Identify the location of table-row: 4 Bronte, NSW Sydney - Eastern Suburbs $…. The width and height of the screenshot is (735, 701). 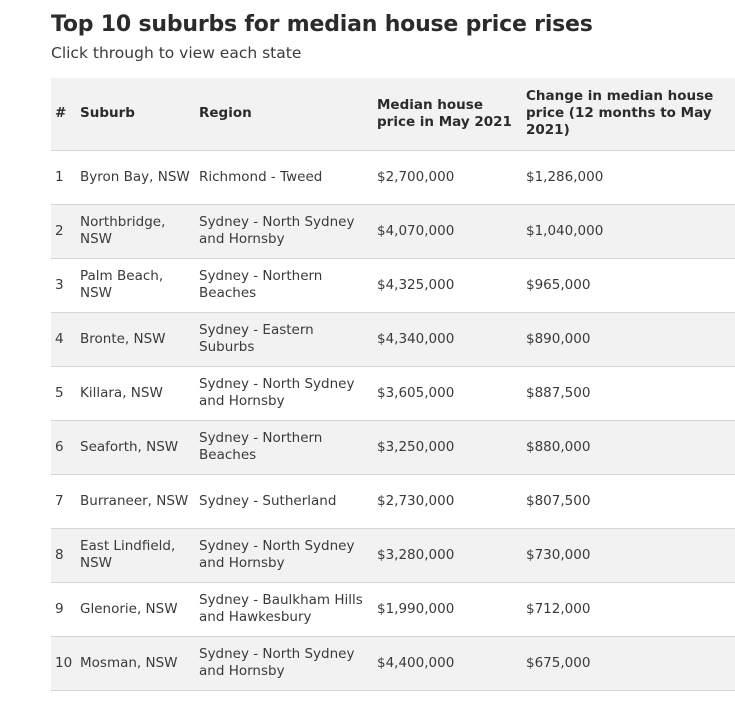
(393, 339).